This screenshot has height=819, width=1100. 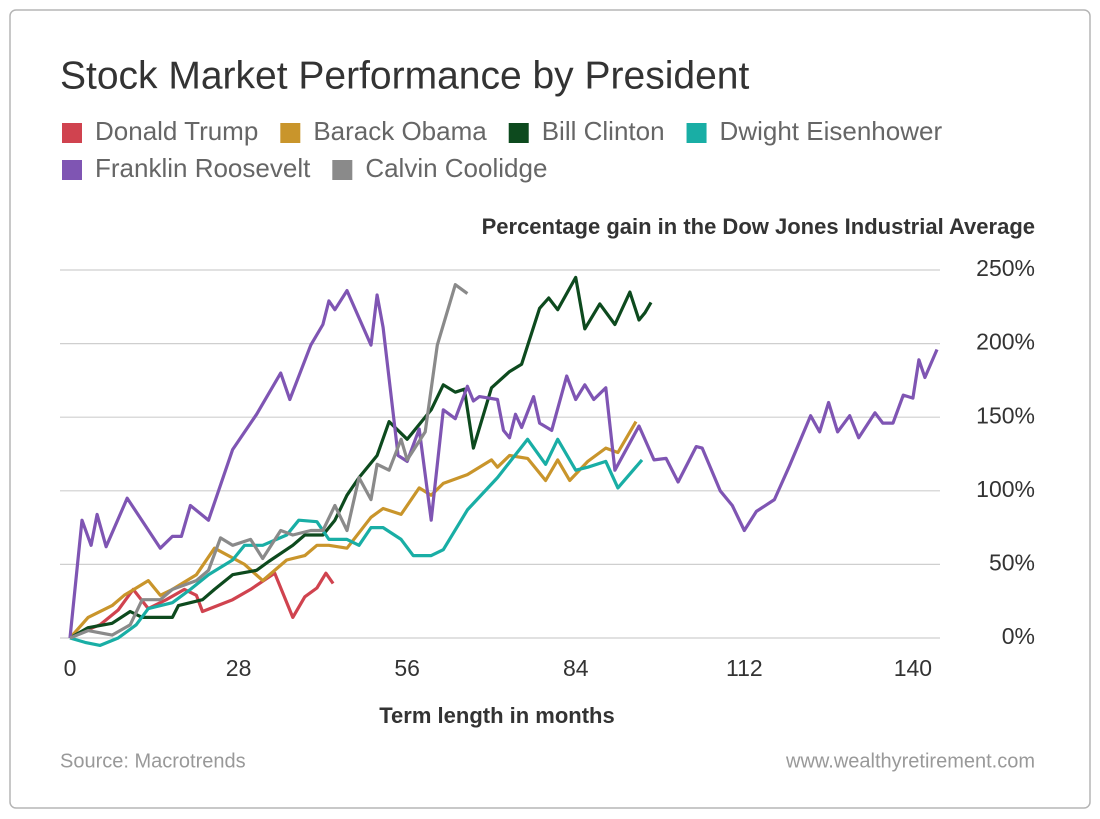 What do you see at coordinates (576, 668) in the screenshot?
I see `x-tick-label: 84` at bounding box center [576, 668].